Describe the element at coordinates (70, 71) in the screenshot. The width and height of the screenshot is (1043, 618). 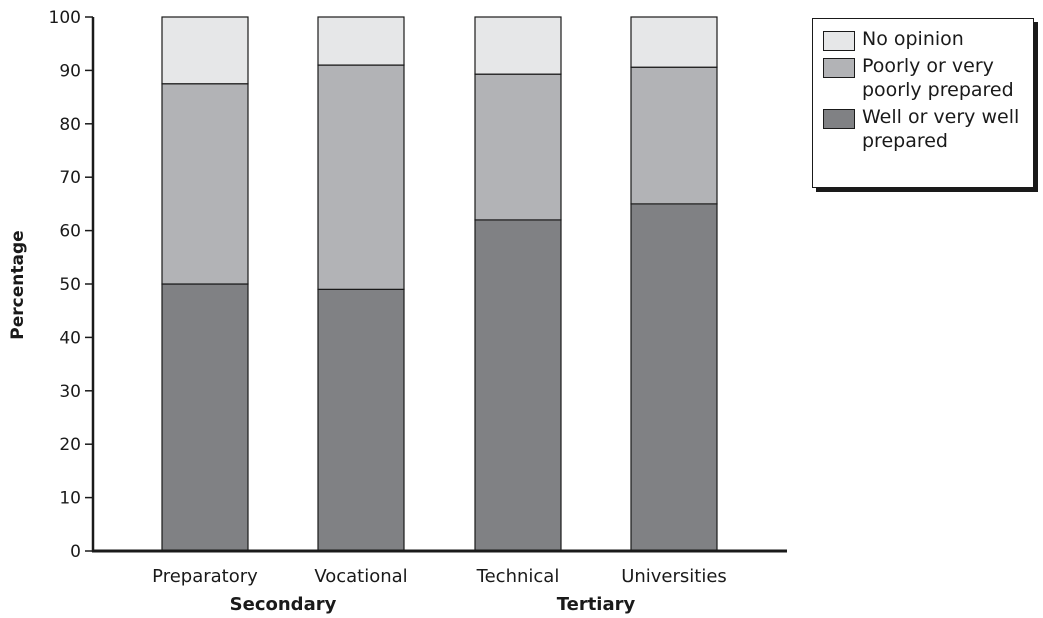
I see `y-tick-label-90: 90` at that location.